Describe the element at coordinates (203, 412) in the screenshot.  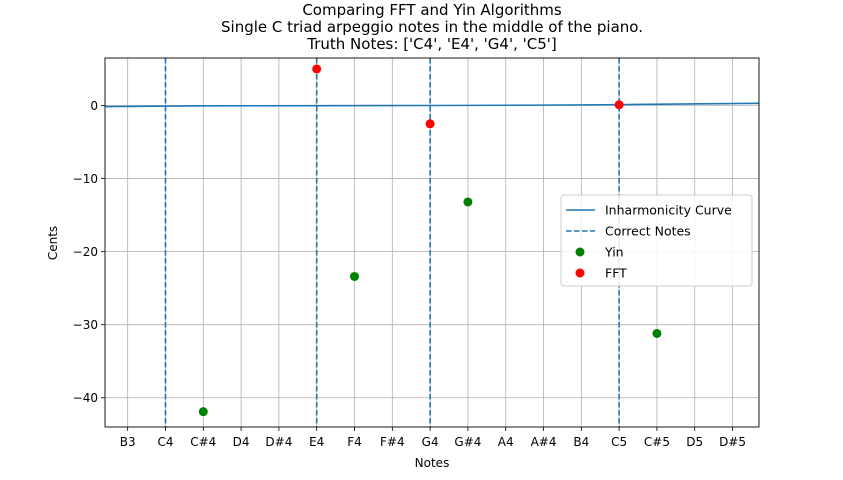
I see `yin-point-csharp4` at that location.